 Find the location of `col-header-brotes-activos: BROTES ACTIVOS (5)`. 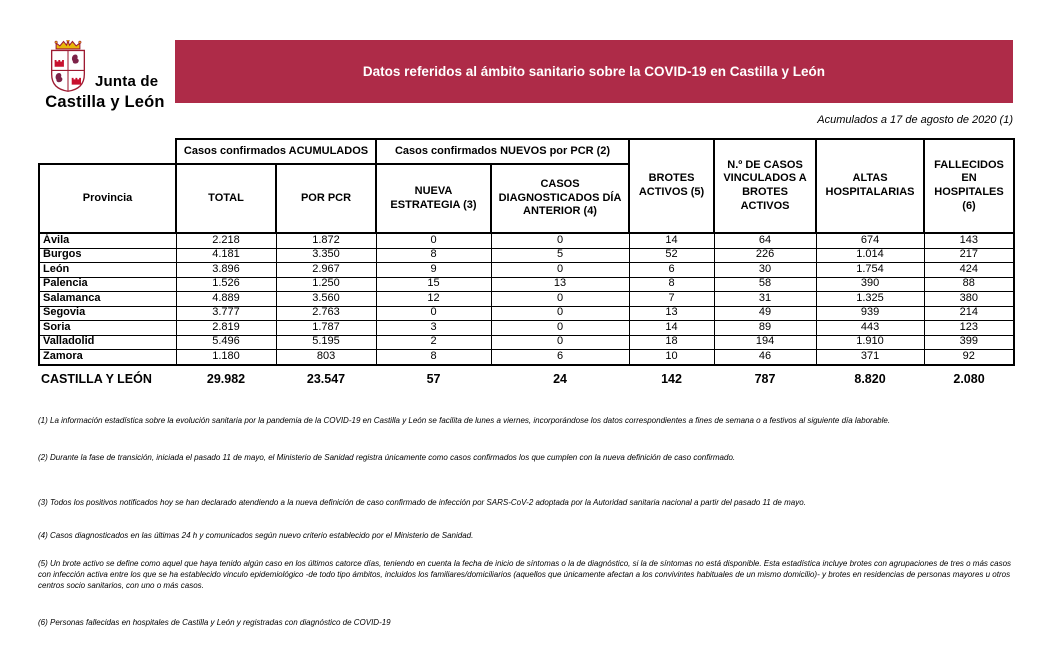

col-header-brotes-activos: BROTES ACTIVOS (5) is located at coordinates (672, 186).